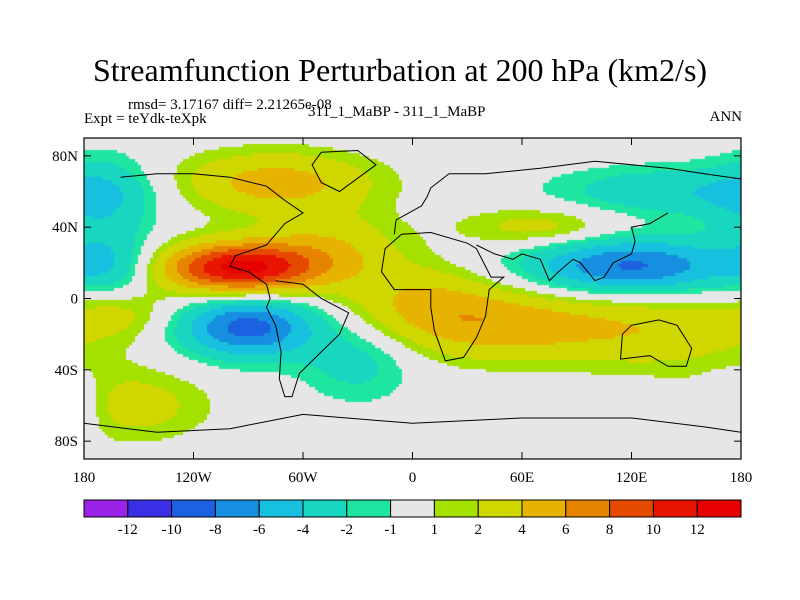 This screenshot has height=600, width=800. I want to click on colorbar: -12 -10 -8 -6 -4 -2 -1 1 2 4 6 8 10 12, so click(412, 518).